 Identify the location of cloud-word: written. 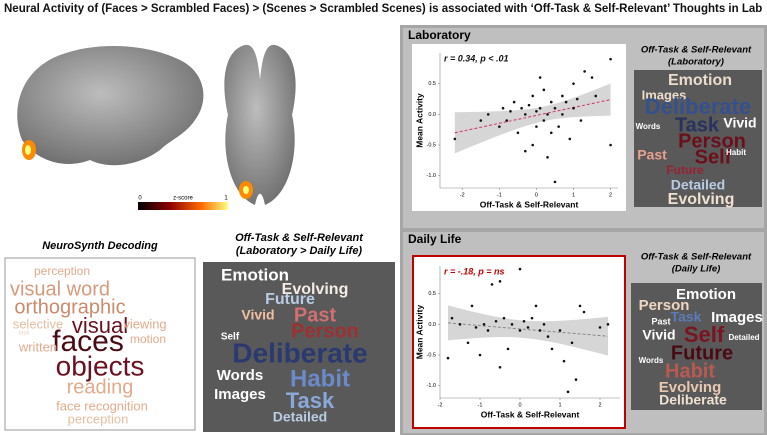
(37, 346).